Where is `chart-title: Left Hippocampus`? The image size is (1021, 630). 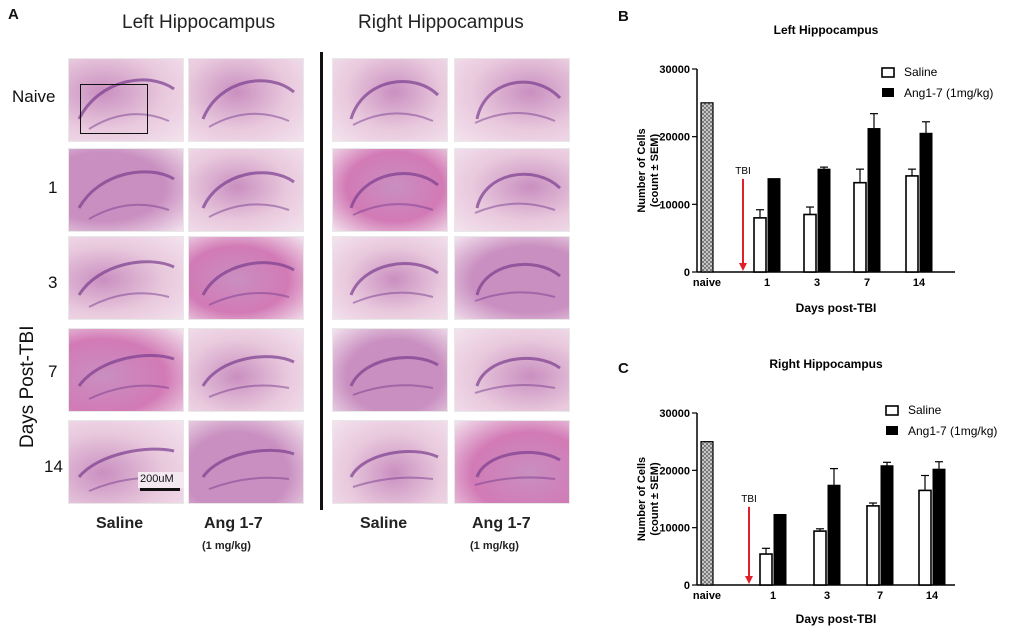
chart-title: Left Hippocampus is located at coordinates (826, 30).